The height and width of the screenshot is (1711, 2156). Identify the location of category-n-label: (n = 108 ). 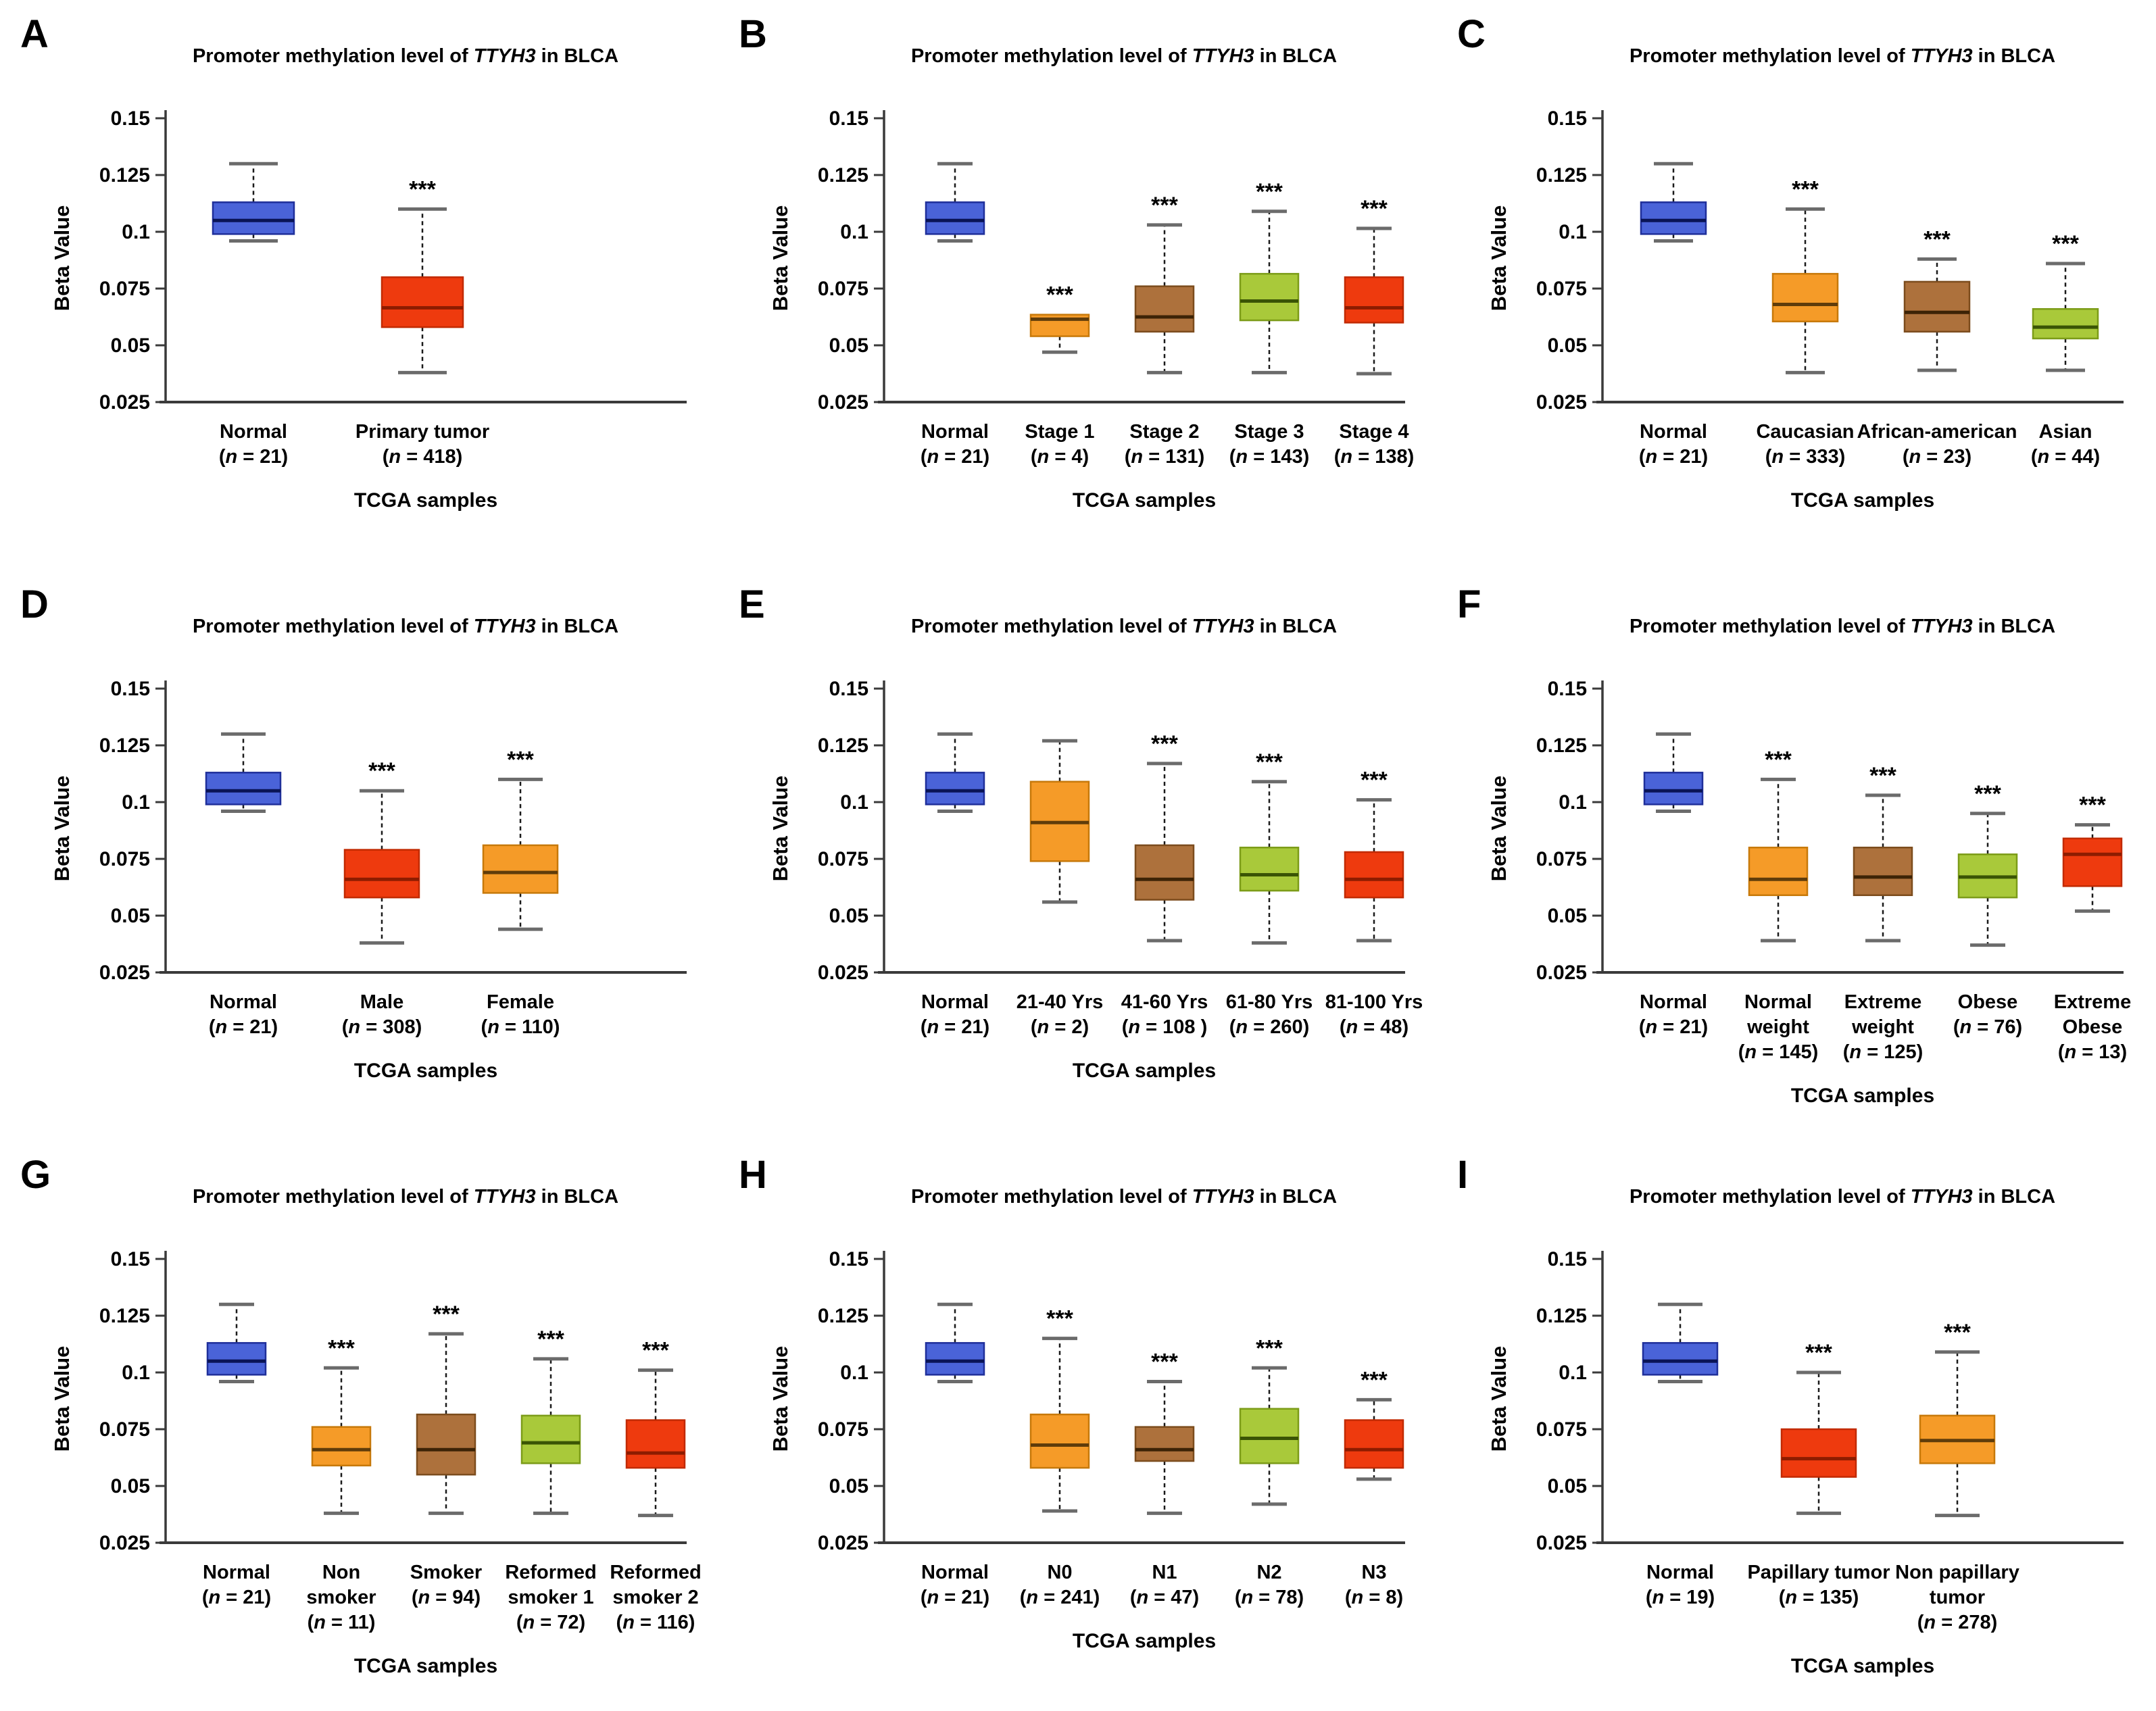
(1165, 1027).